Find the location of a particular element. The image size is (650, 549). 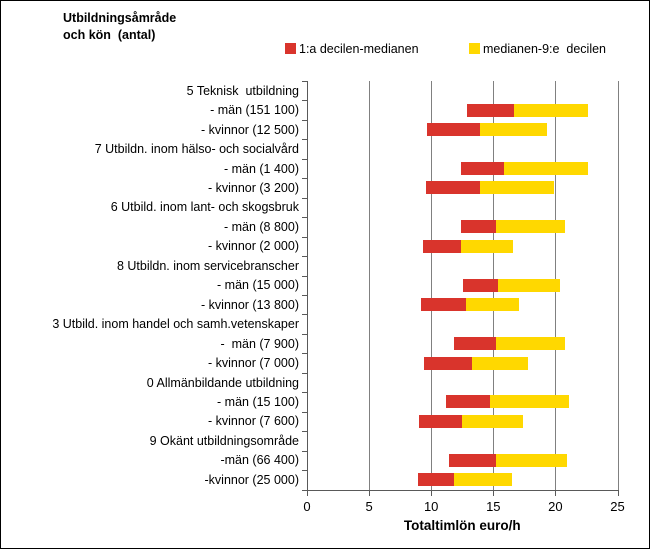

legend-label-upper: medianen-9:e decilen is located at coordinates (544, 48).